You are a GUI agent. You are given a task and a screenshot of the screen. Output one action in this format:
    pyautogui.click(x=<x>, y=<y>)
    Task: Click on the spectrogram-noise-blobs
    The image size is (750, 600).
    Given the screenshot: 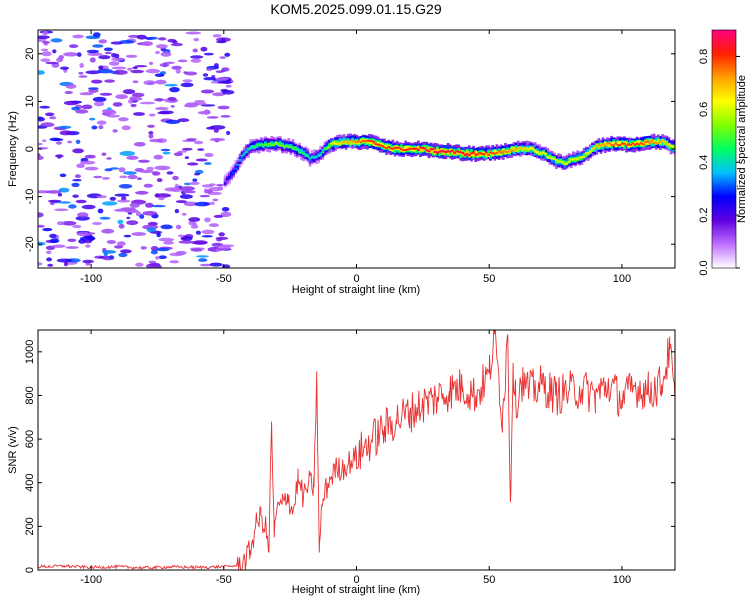 What is the action you would take?
    pyautogui.click(x=136, y=149)
    